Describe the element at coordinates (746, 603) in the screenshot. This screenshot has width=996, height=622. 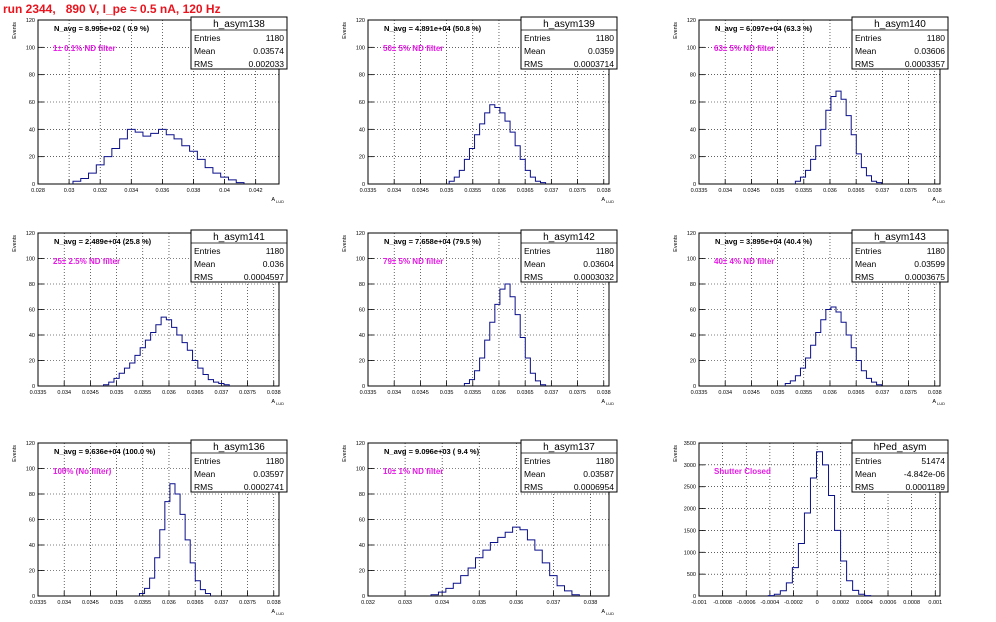
I see `x-tick-label: -0.0006` at that location.